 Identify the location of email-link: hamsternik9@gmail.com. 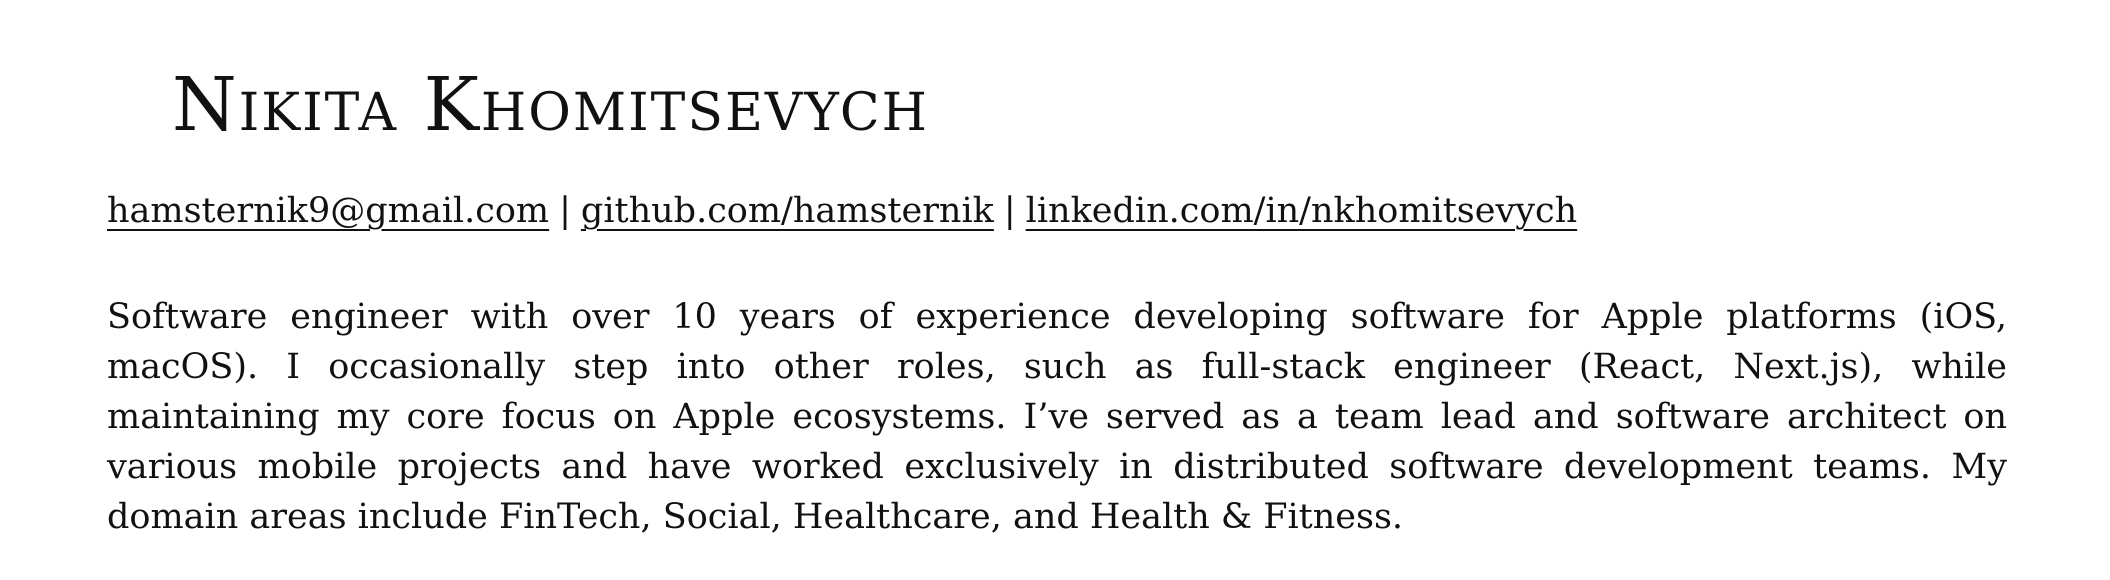
(328, 211).